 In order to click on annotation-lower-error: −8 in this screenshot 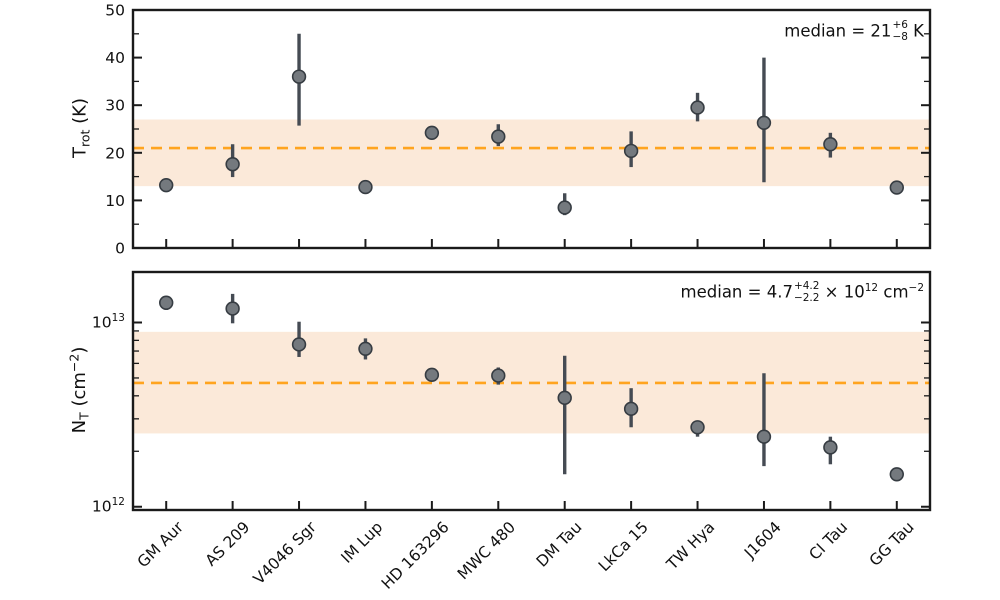, I will do `click(900, 36)`.